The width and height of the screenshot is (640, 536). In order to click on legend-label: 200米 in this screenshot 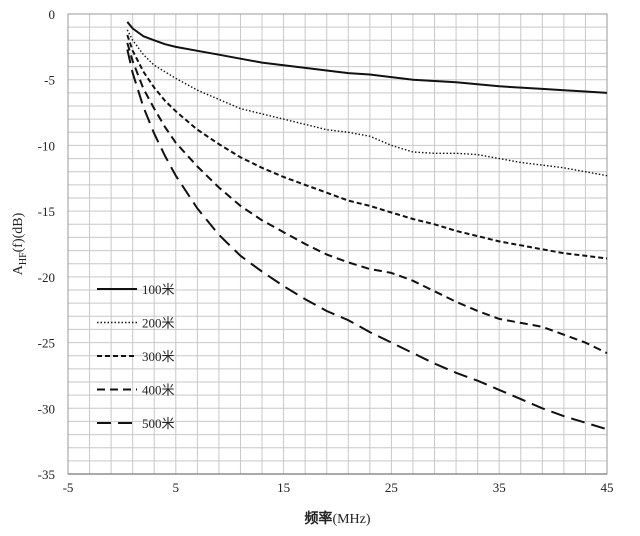, I will do `click(158, 323)`.